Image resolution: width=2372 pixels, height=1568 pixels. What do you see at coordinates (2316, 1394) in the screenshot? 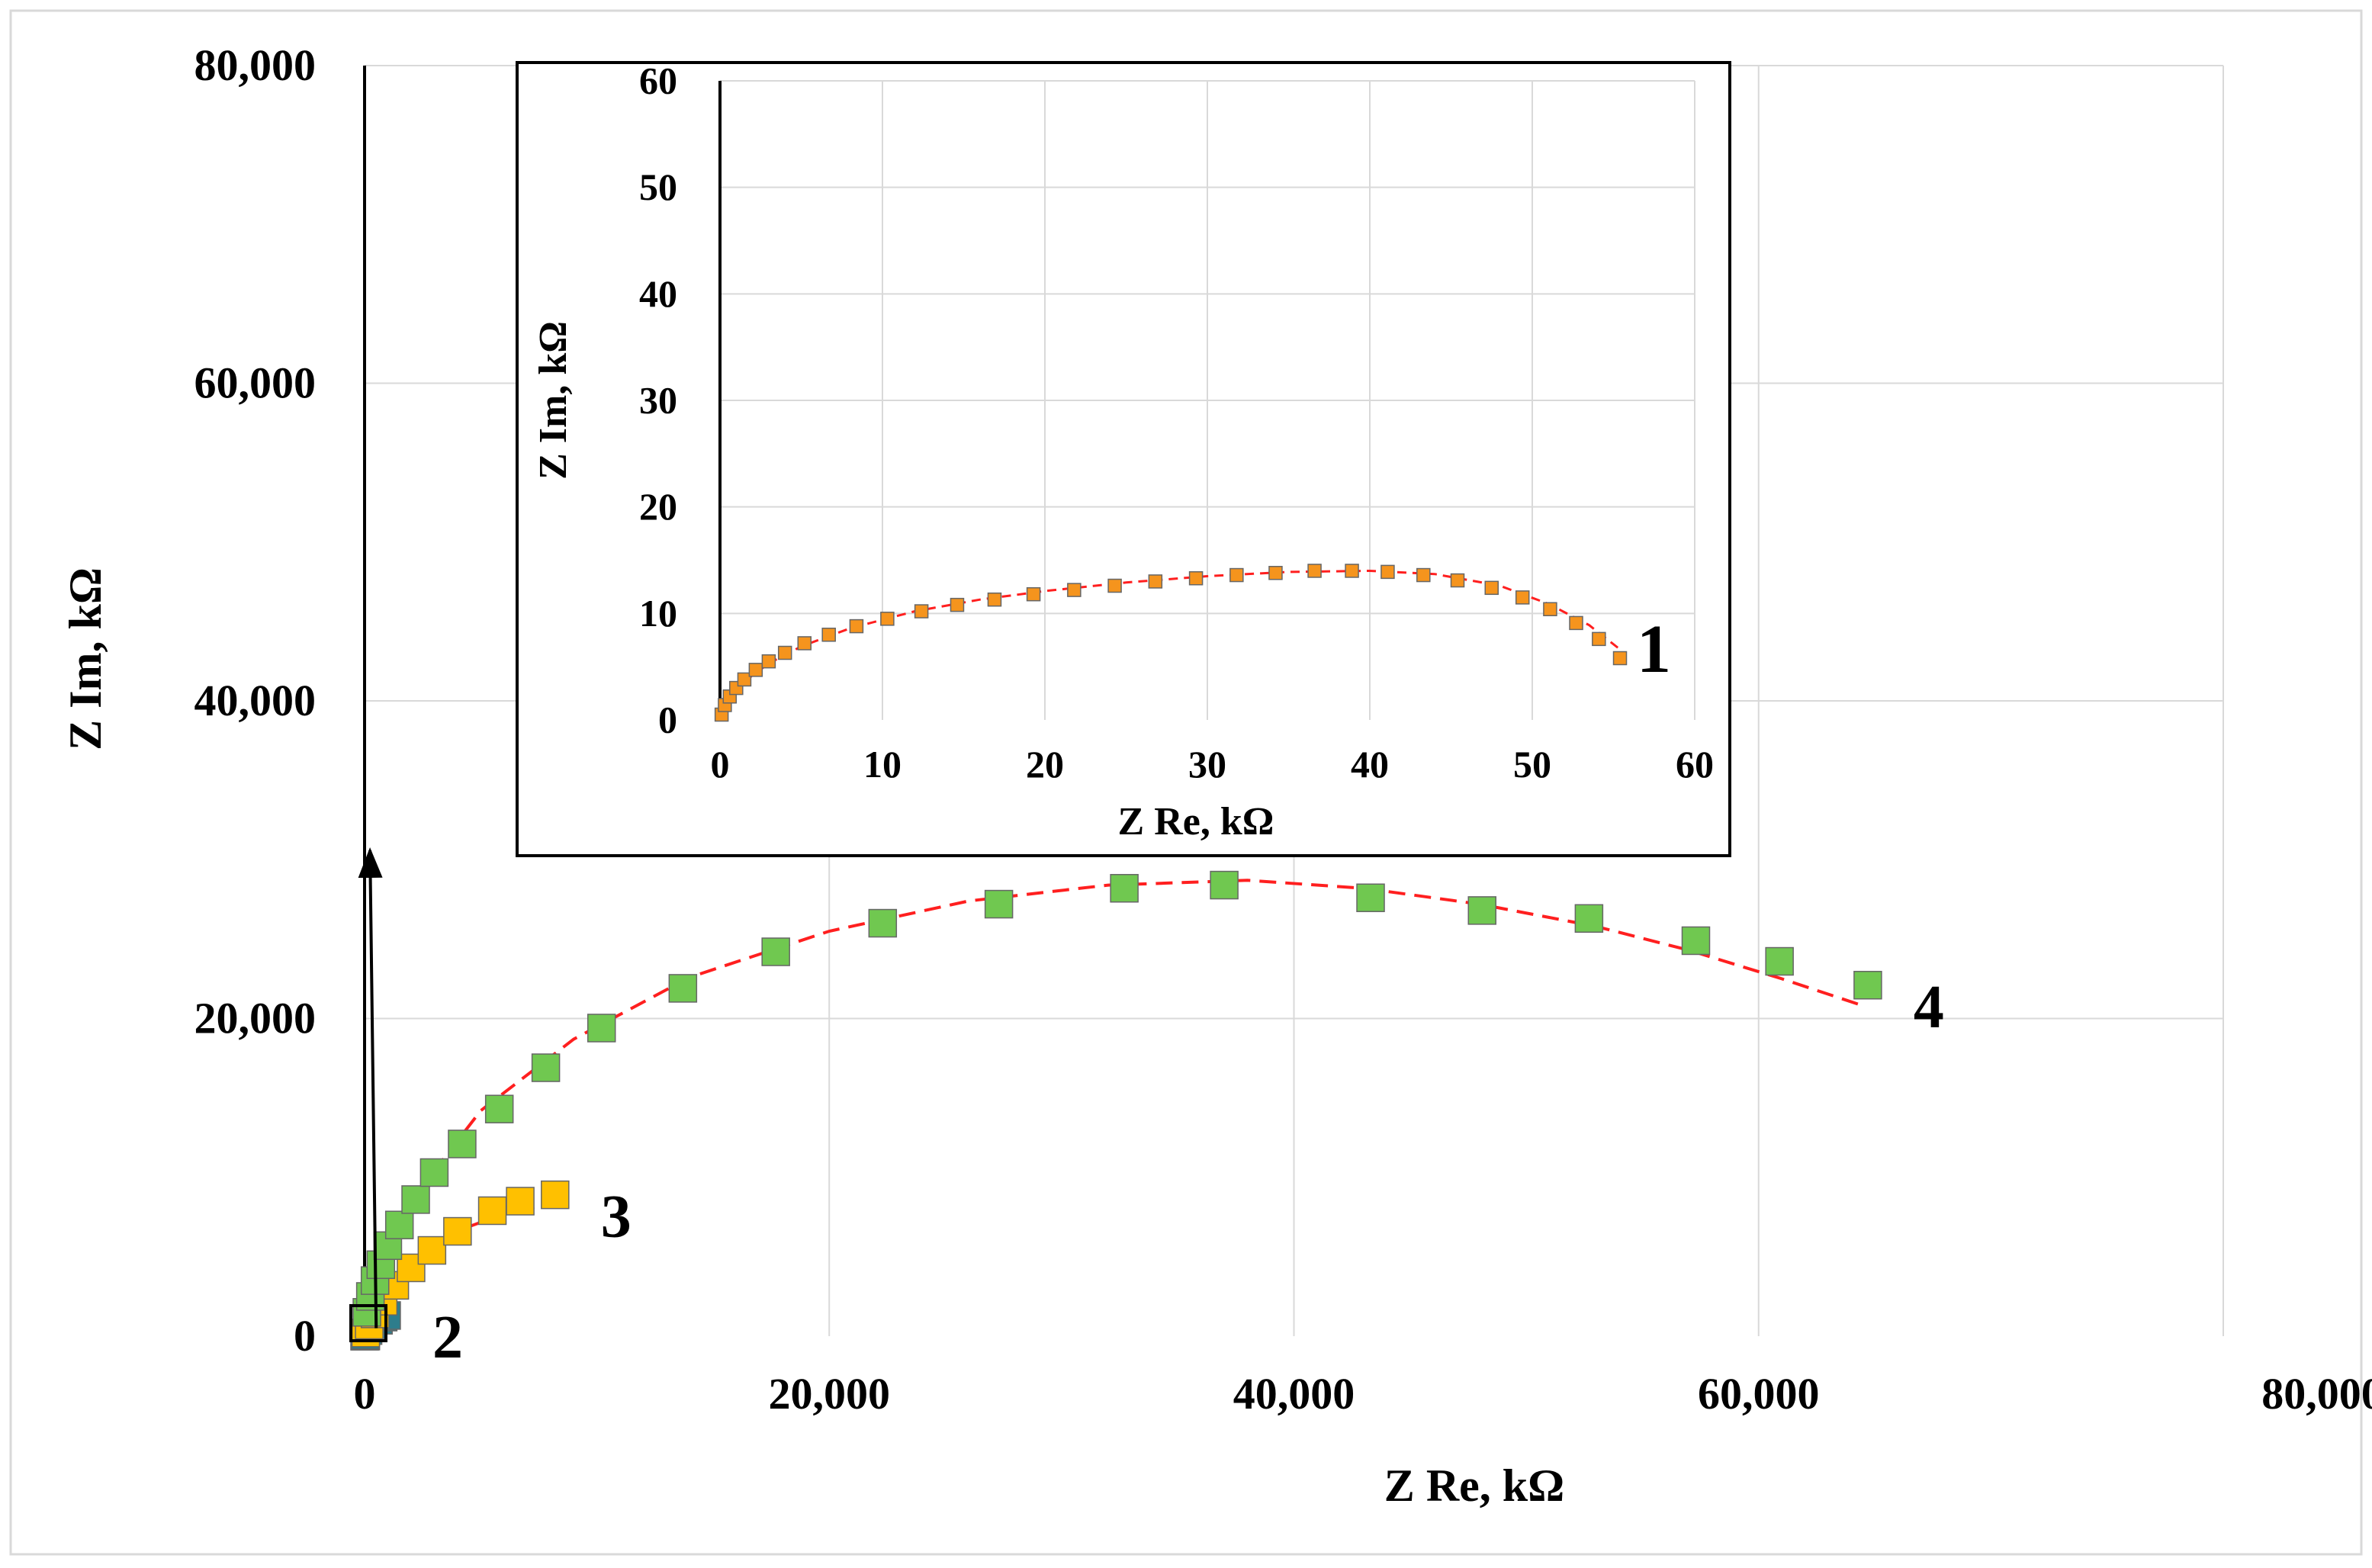
I see `main-x-tick-label: 80,000` at bounding box center [2316, 1394].